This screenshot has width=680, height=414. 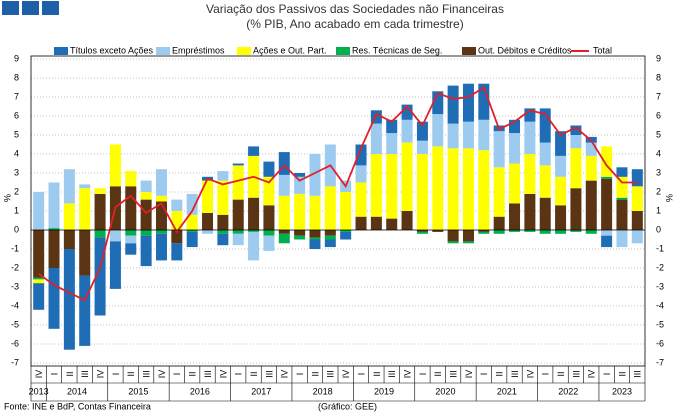 I want to click on y-tick-label: -5, so click(x=15, y=324).